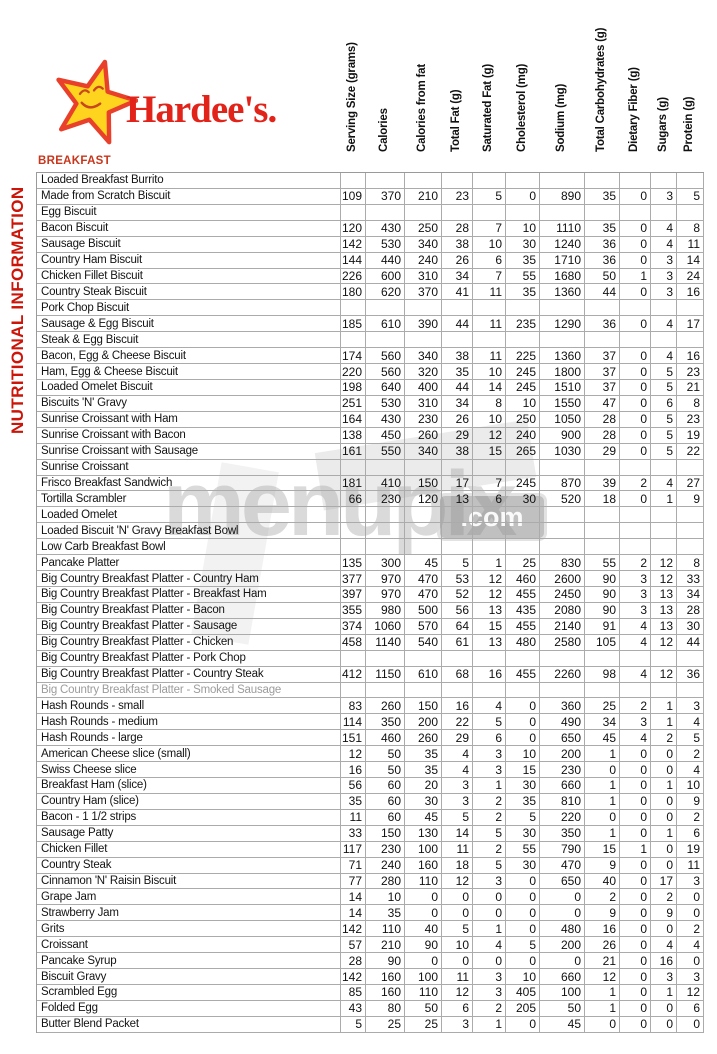 Image resolution: width=717 pixels, height=1054 pixels. What do you see at coordinates (385, 483) in the screenshot?
I see `value-cell: 410` at bounding box center [385, 483].